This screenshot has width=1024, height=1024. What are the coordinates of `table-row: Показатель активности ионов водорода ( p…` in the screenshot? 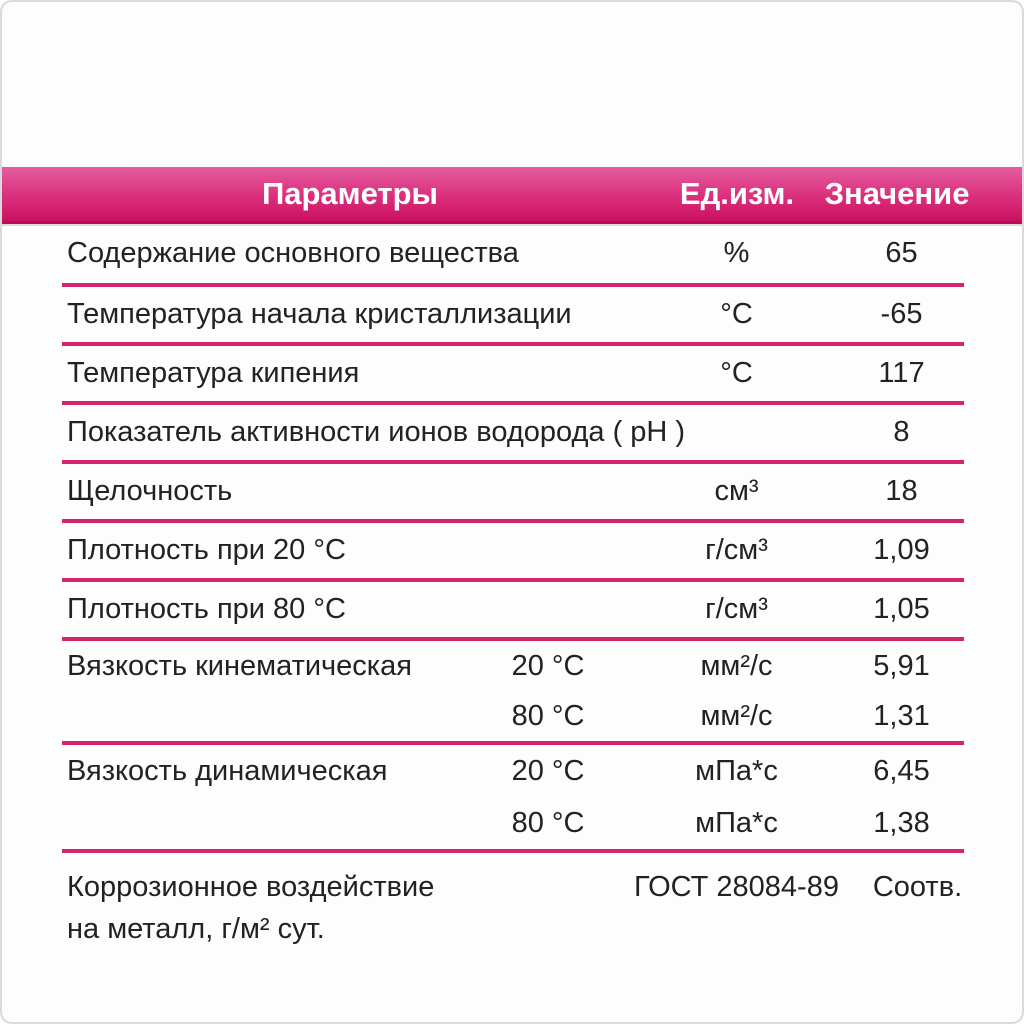 It's located at (513, 434).